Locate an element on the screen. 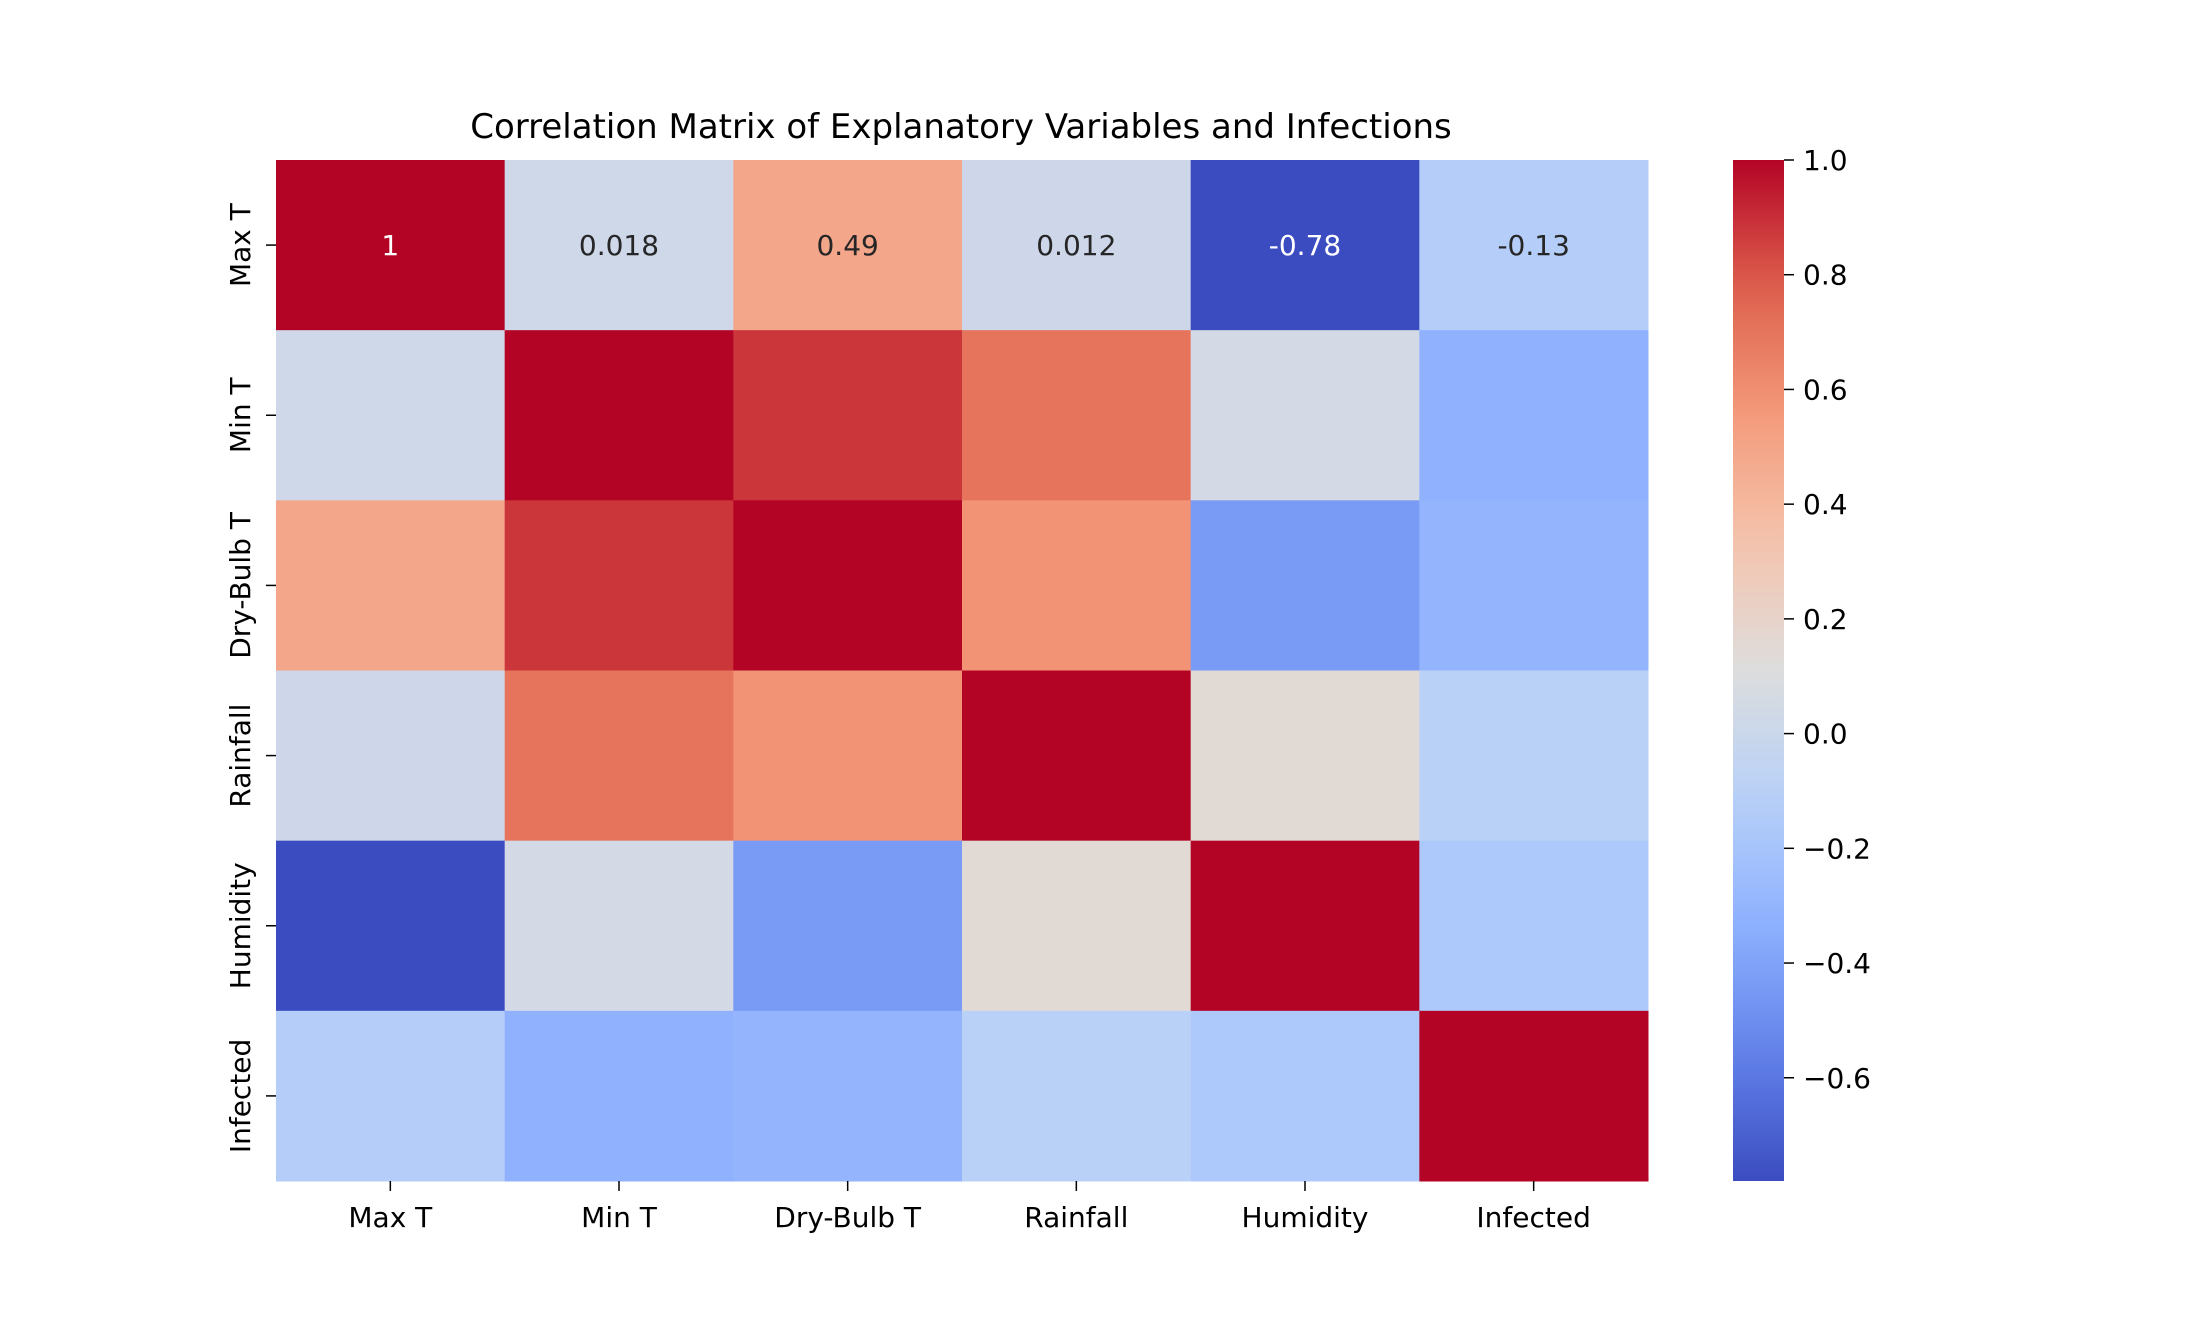 This screenshot has width=2200, height=1320. colorbar-tick-label-2: 0.6 is located at coordinates (1825, 389).